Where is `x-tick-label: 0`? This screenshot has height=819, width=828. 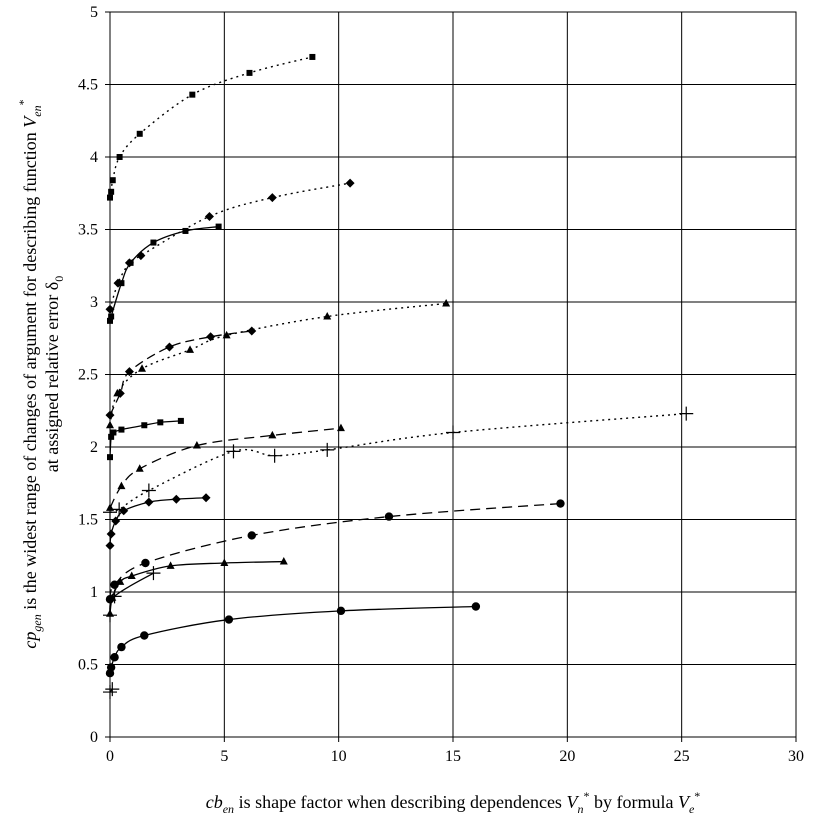
x-tick-label: 0 is located at coordinates (110, 756).